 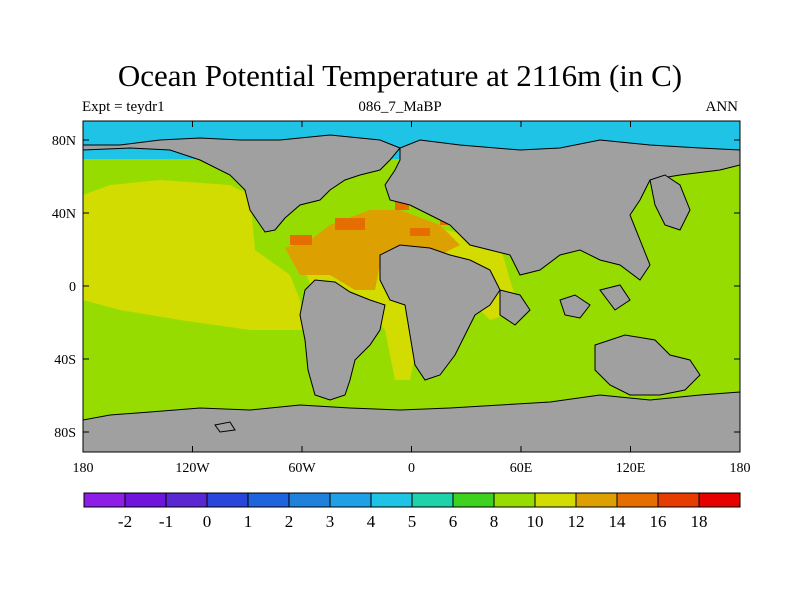 What do you see at coordinates (400, 107) in the screenshot?
I see `age-label: 086_7_MaBP` at bounding box center [400, 107].